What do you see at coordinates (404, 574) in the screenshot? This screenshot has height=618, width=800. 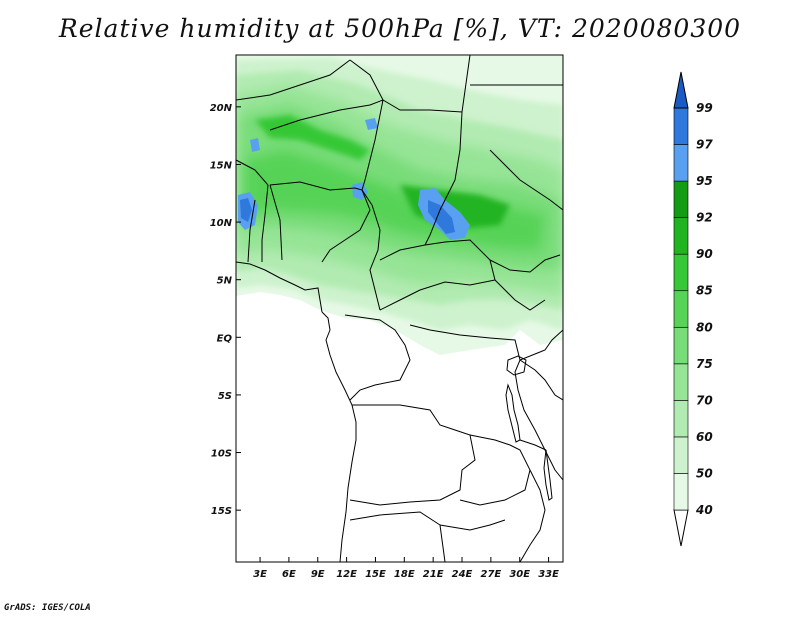 I see `lon-tick-label: 18E` at bounding box center [404, 574].